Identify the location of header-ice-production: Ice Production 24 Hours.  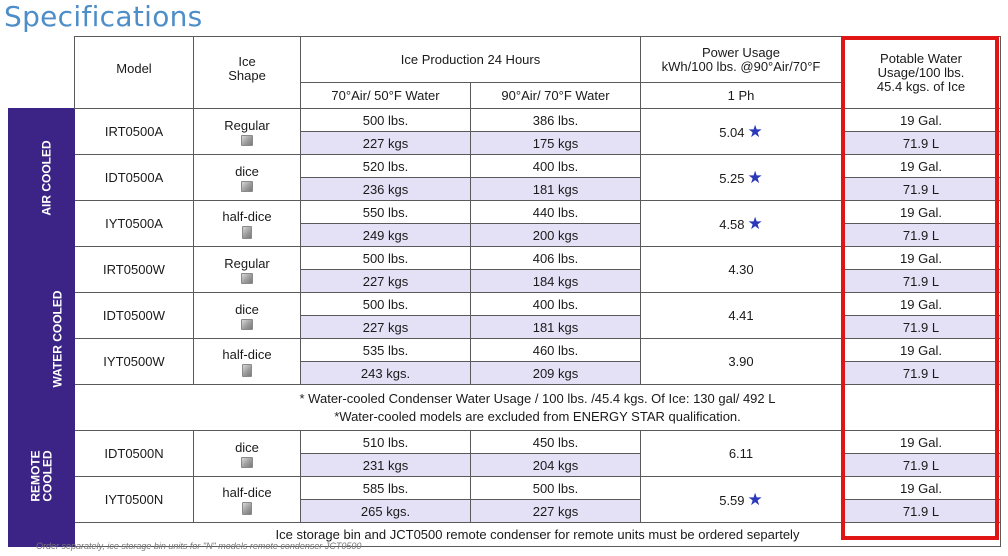
(470, 59).